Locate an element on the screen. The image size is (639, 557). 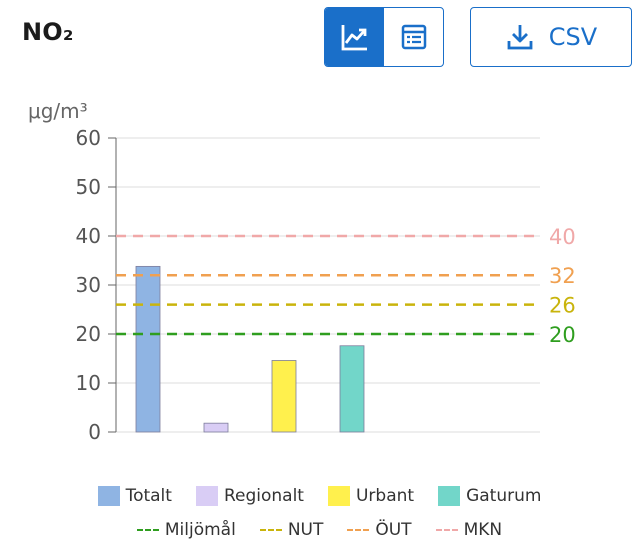
legend-series: Totalt Regionalt Urbant Gaturum is located at coordinates (319, 496).